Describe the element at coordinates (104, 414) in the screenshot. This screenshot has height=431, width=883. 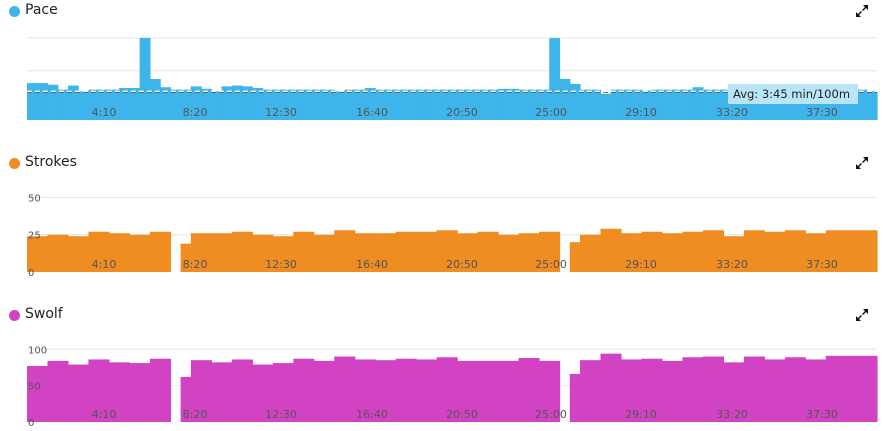
I see `x-tick-label: 4:10` at that location.